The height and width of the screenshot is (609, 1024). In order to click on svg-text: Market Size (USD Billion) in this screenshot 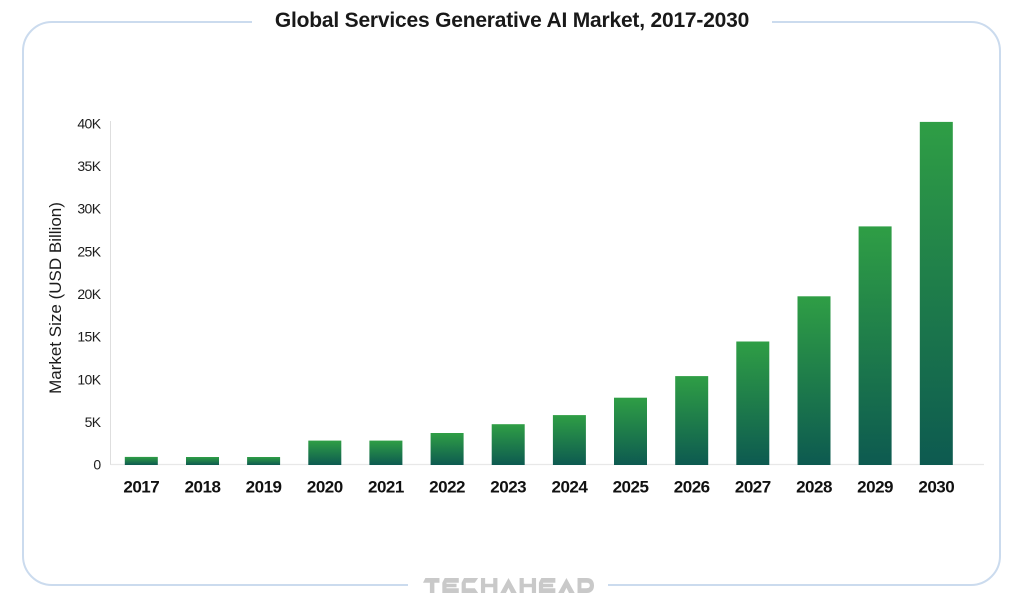, I will do `click(55, 298)`.